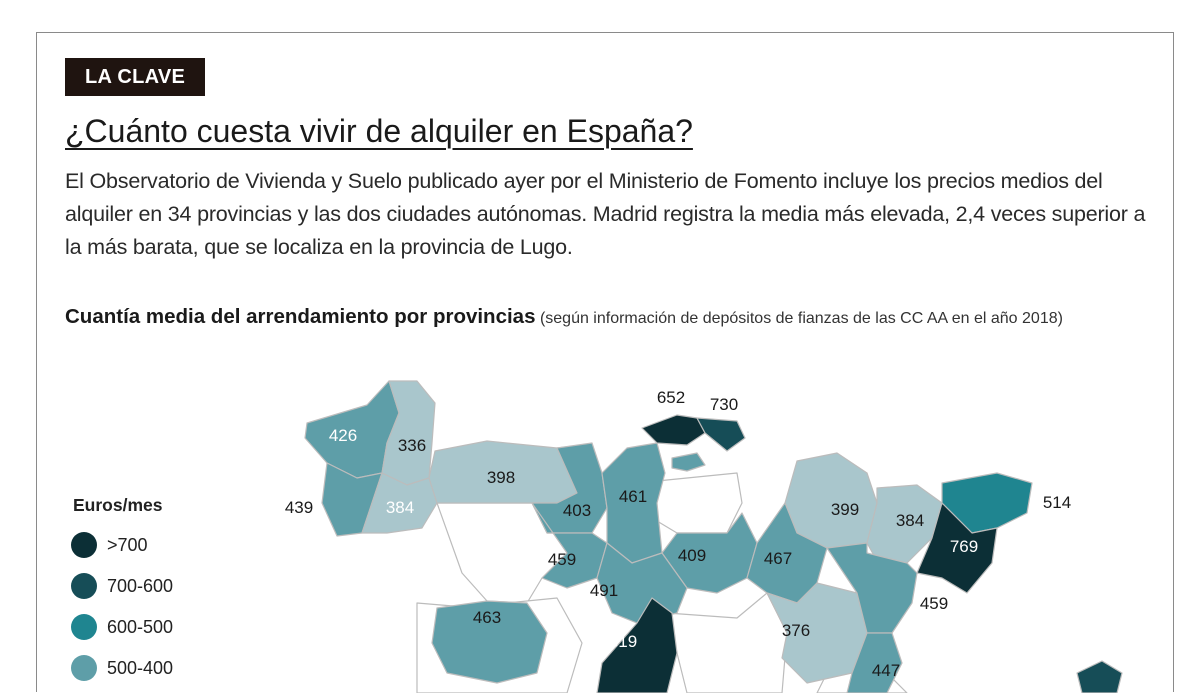 The width and height of the screenshot is (1200, 693). I want to click on legend-label: 600-500, so click(140, 626).